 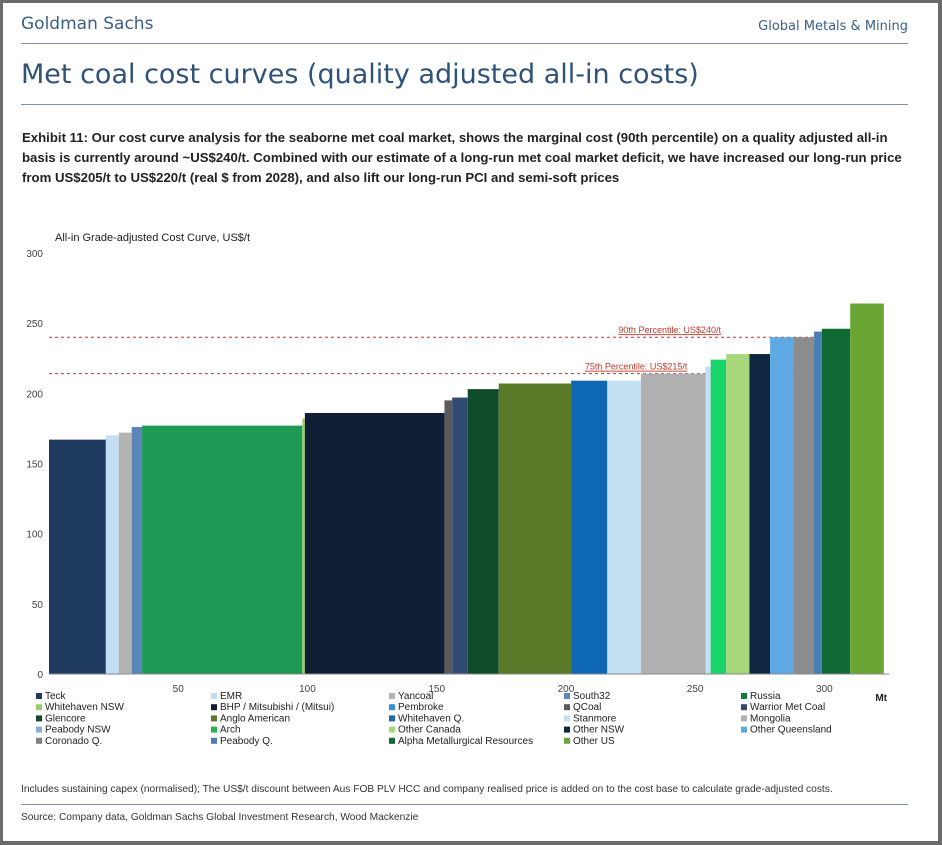 What do you see at coordinates (881, 698) in the screenshot?
I see `x-axis-unit: Mt` at bounding box center [881, 698].